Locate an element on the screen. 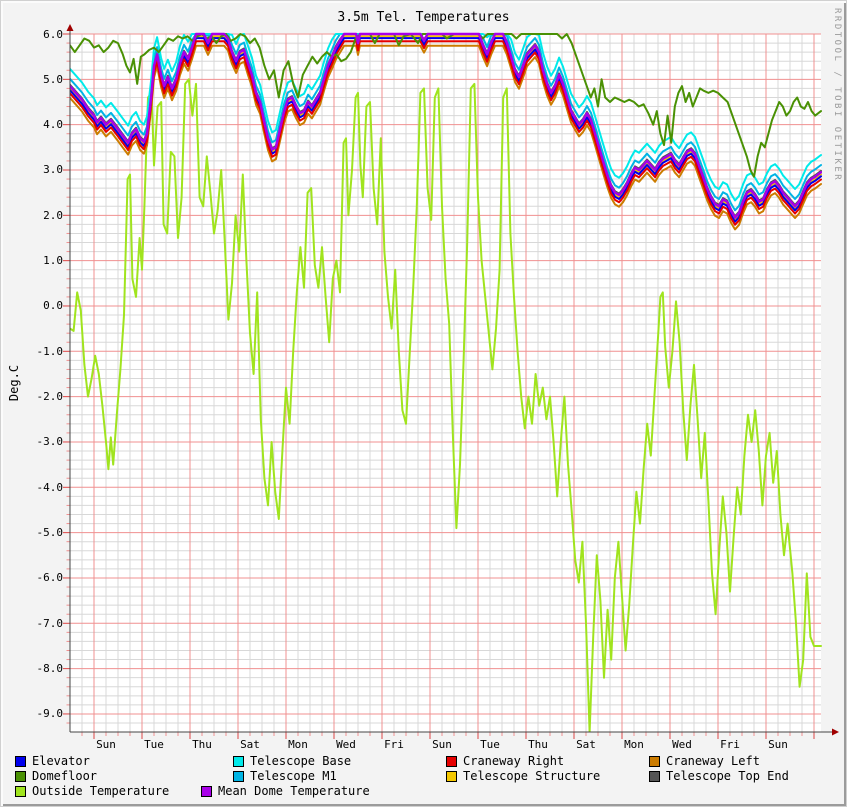 The height and width of the screenshot is (807, 847). legend-item: Craneway Left is located at coordinates (704, 761).